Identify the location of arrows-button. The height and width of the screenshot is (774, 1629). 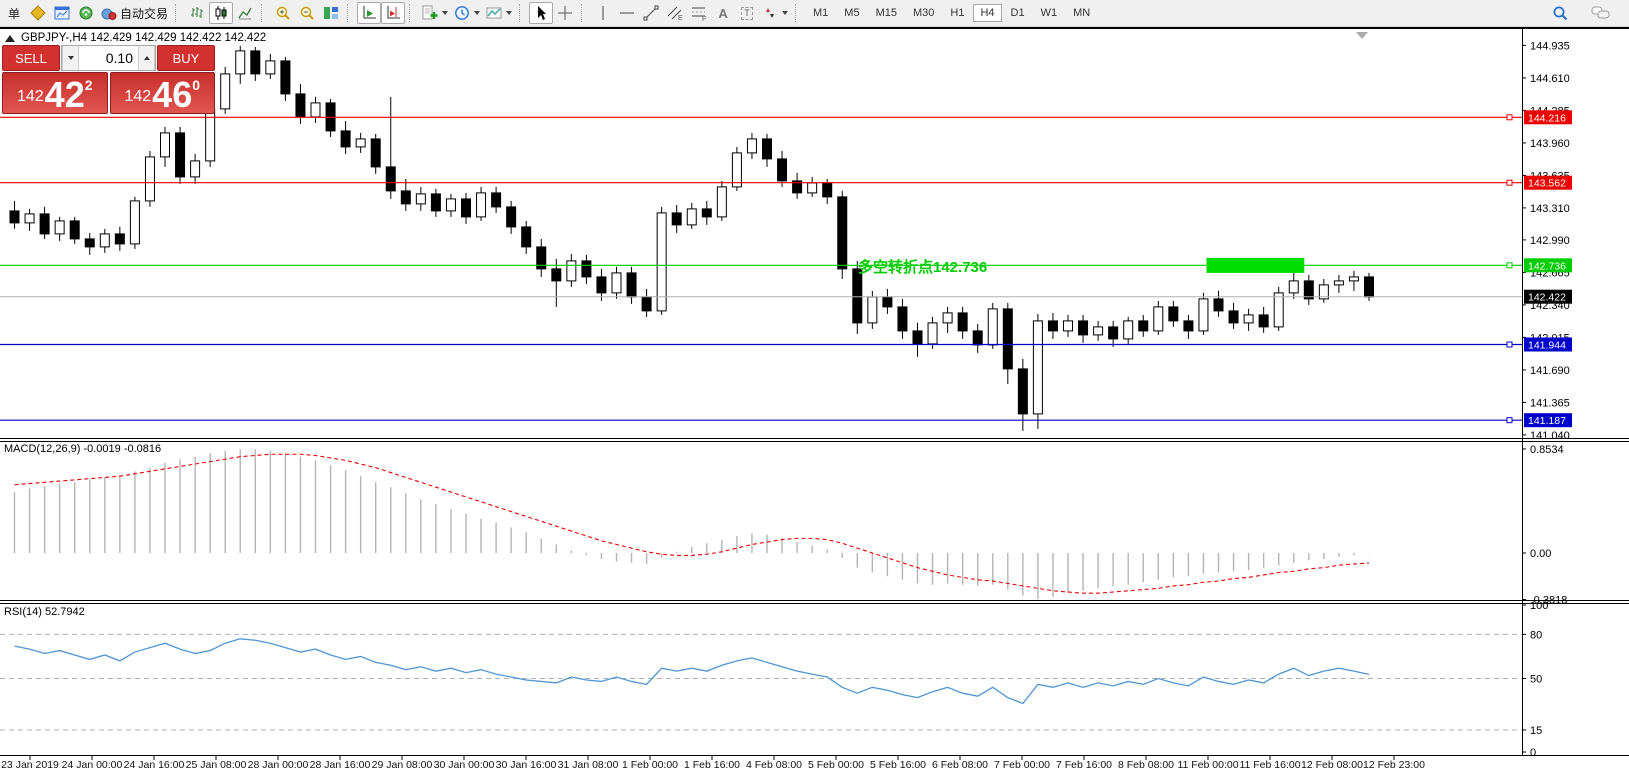
(775, 13).